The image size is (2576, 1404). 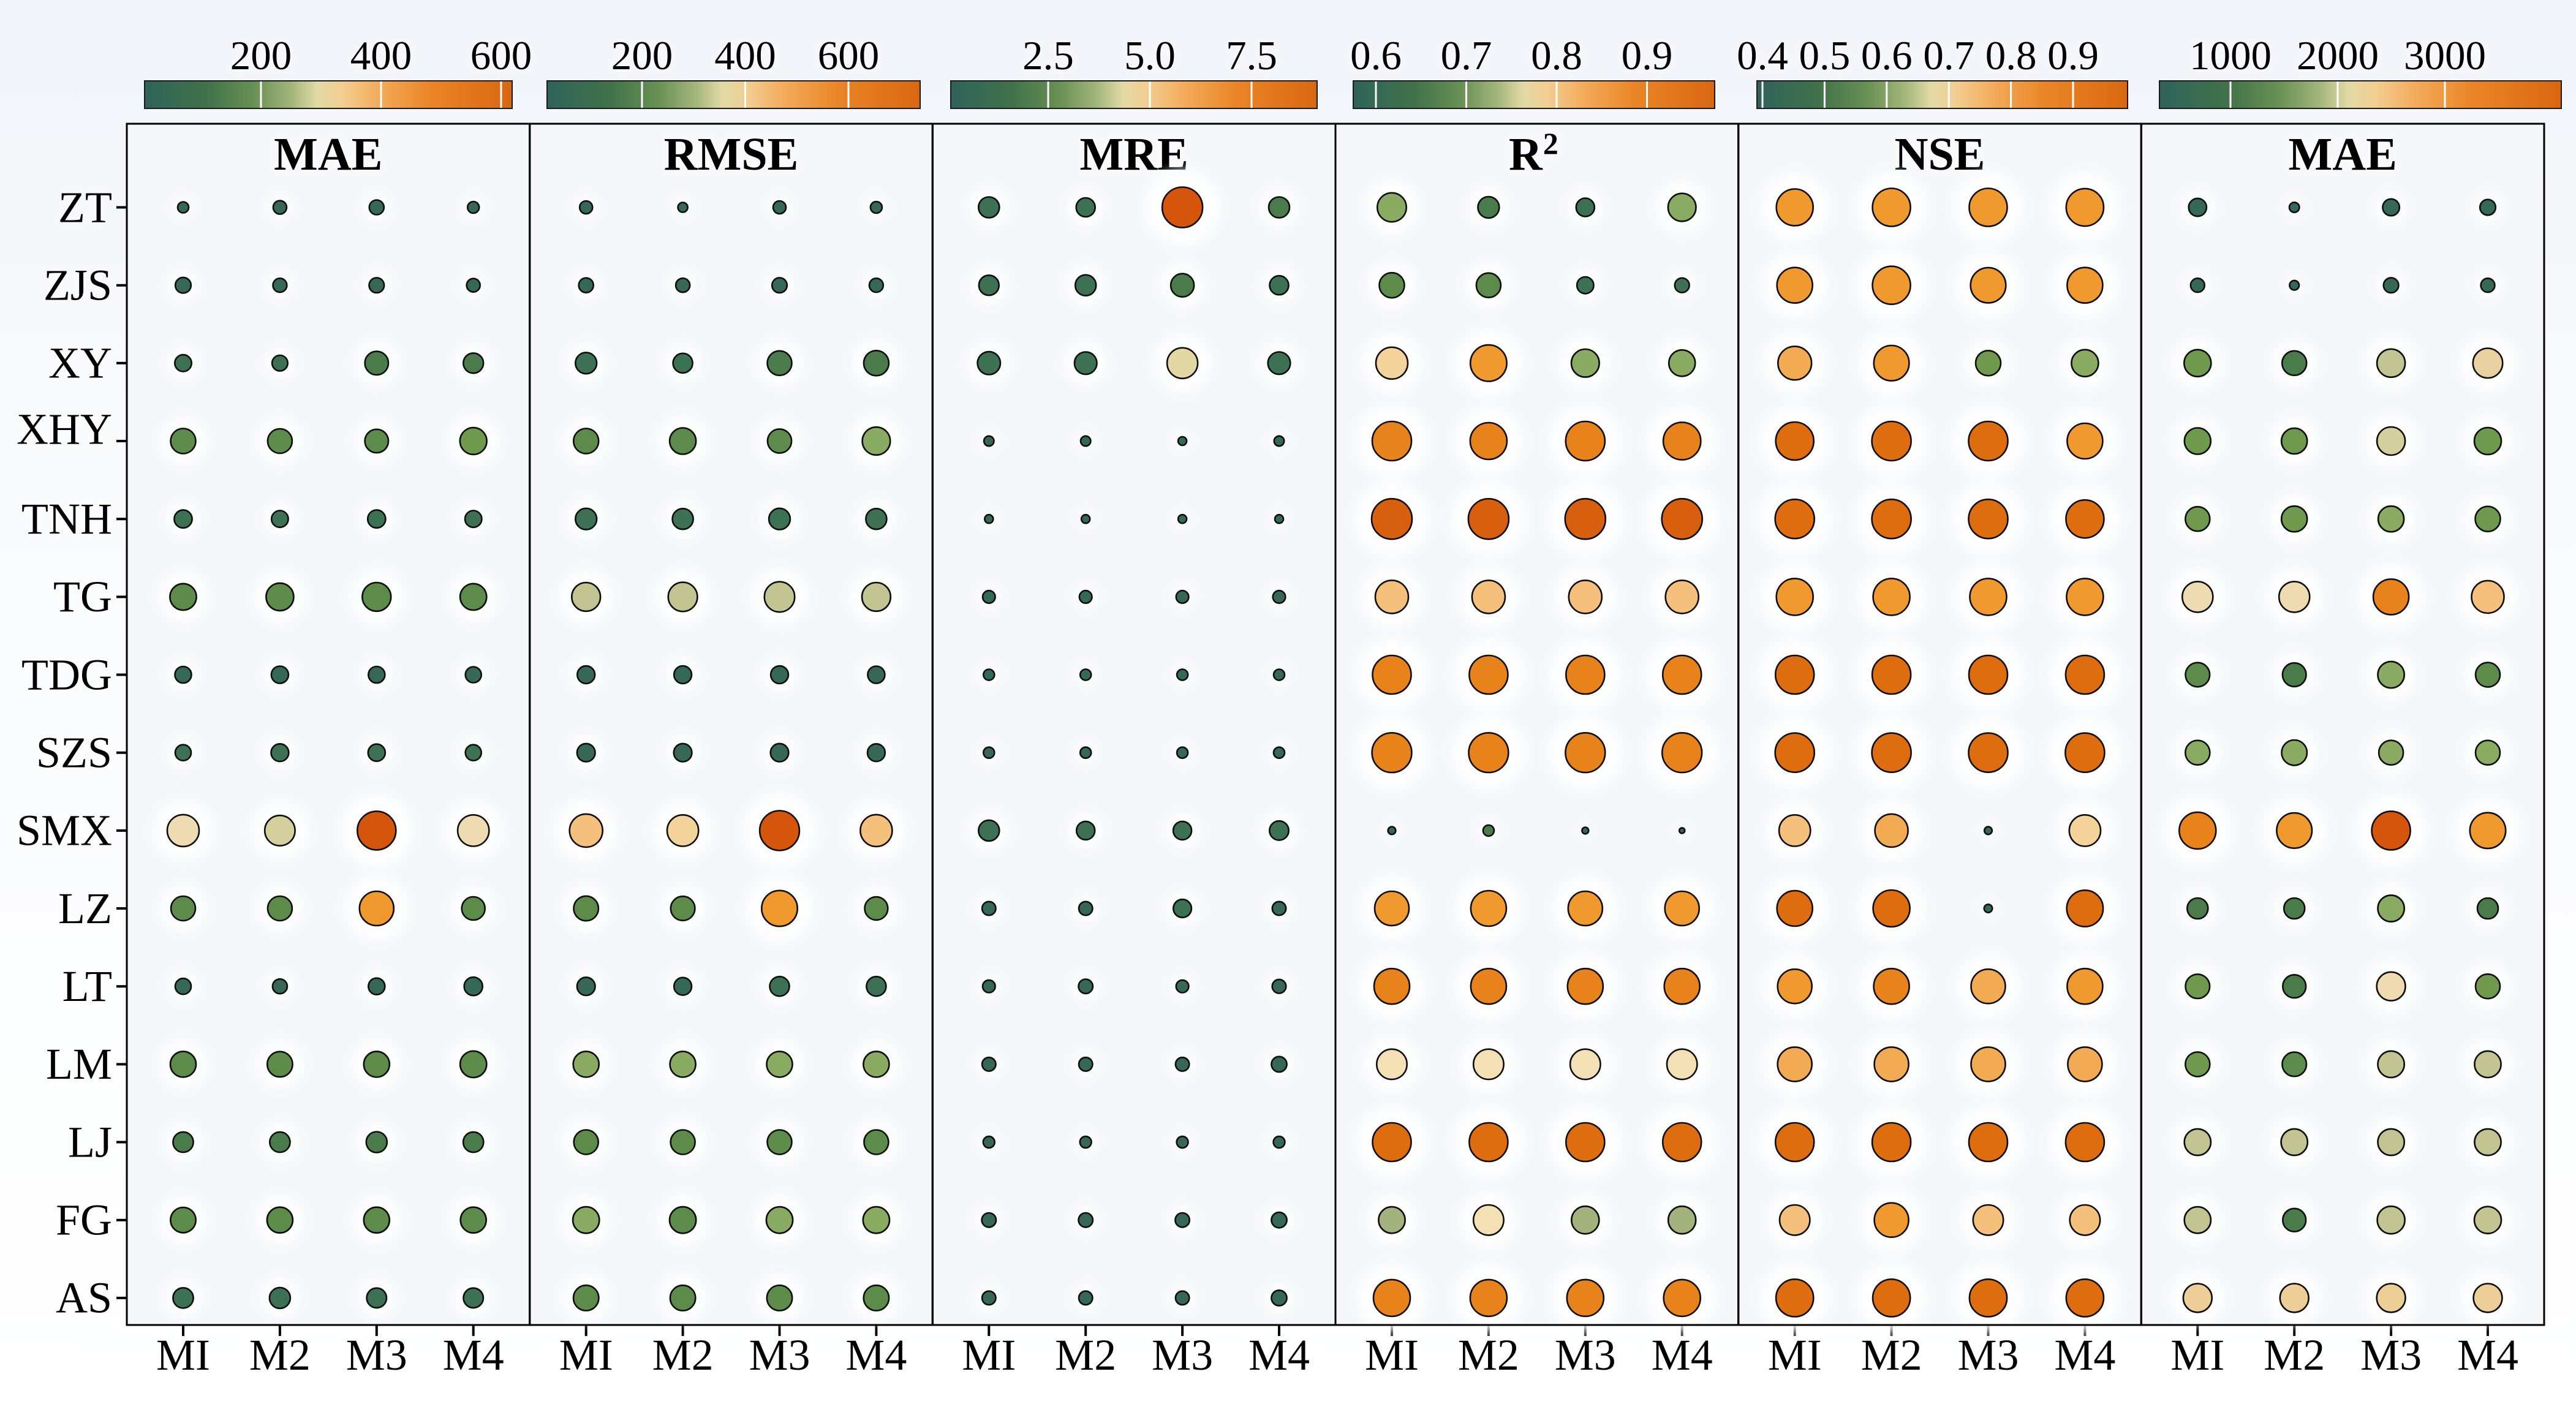 What do you see at coordinates (1251, 55) in the screenshot?
I see `svg-text: 7.5` at bounding box center [1251, 55].